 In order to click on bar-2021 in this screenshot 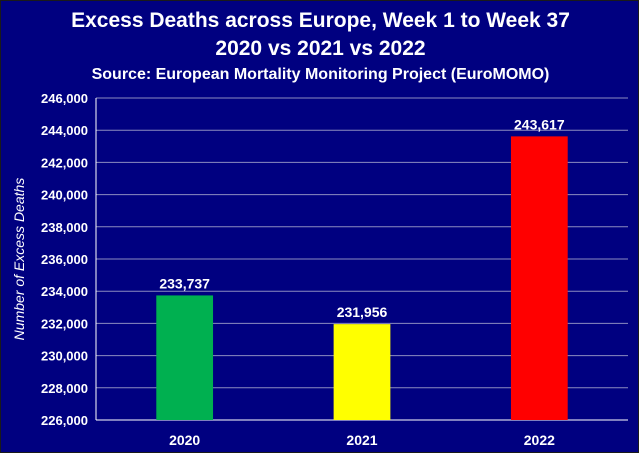, I will do `click(362, 372)`.